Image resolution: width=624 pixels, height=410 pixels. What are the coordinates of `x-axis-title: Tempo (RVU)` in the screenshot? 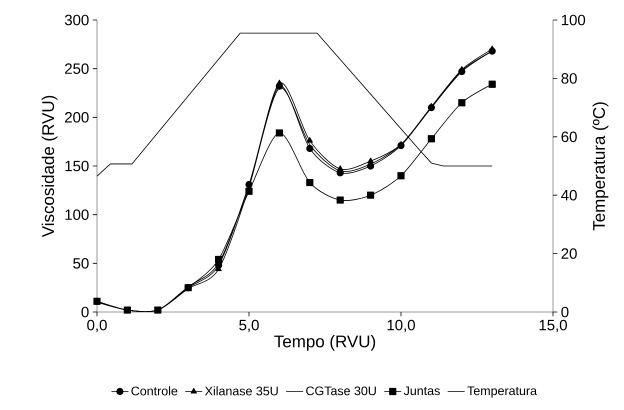 It's located at (325, 342).